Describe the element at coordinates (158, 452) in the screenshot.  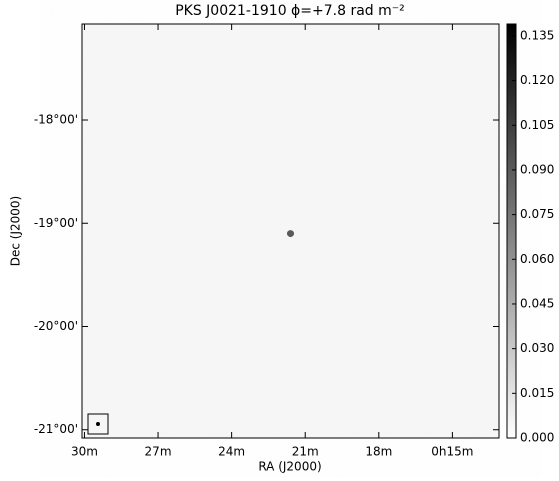
I see `x-tick-label: 27m` at that location.